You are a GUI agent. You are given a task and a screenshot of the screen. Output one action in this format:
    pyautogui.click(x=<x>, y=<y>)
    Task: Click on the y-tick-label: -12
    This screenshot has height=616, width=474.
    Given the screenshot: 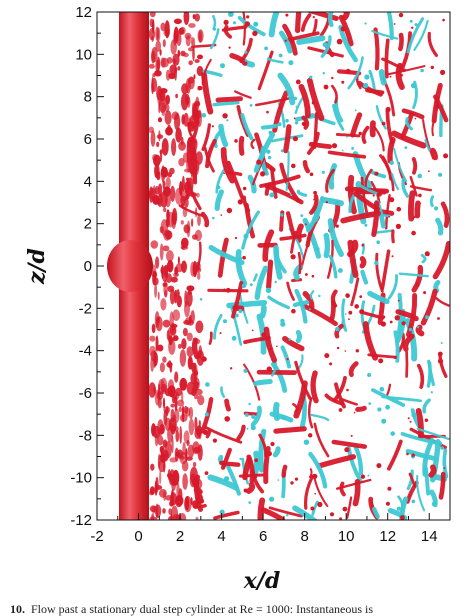 What is the action you would take?
    pyautogui.click(x=81, y=520)
    